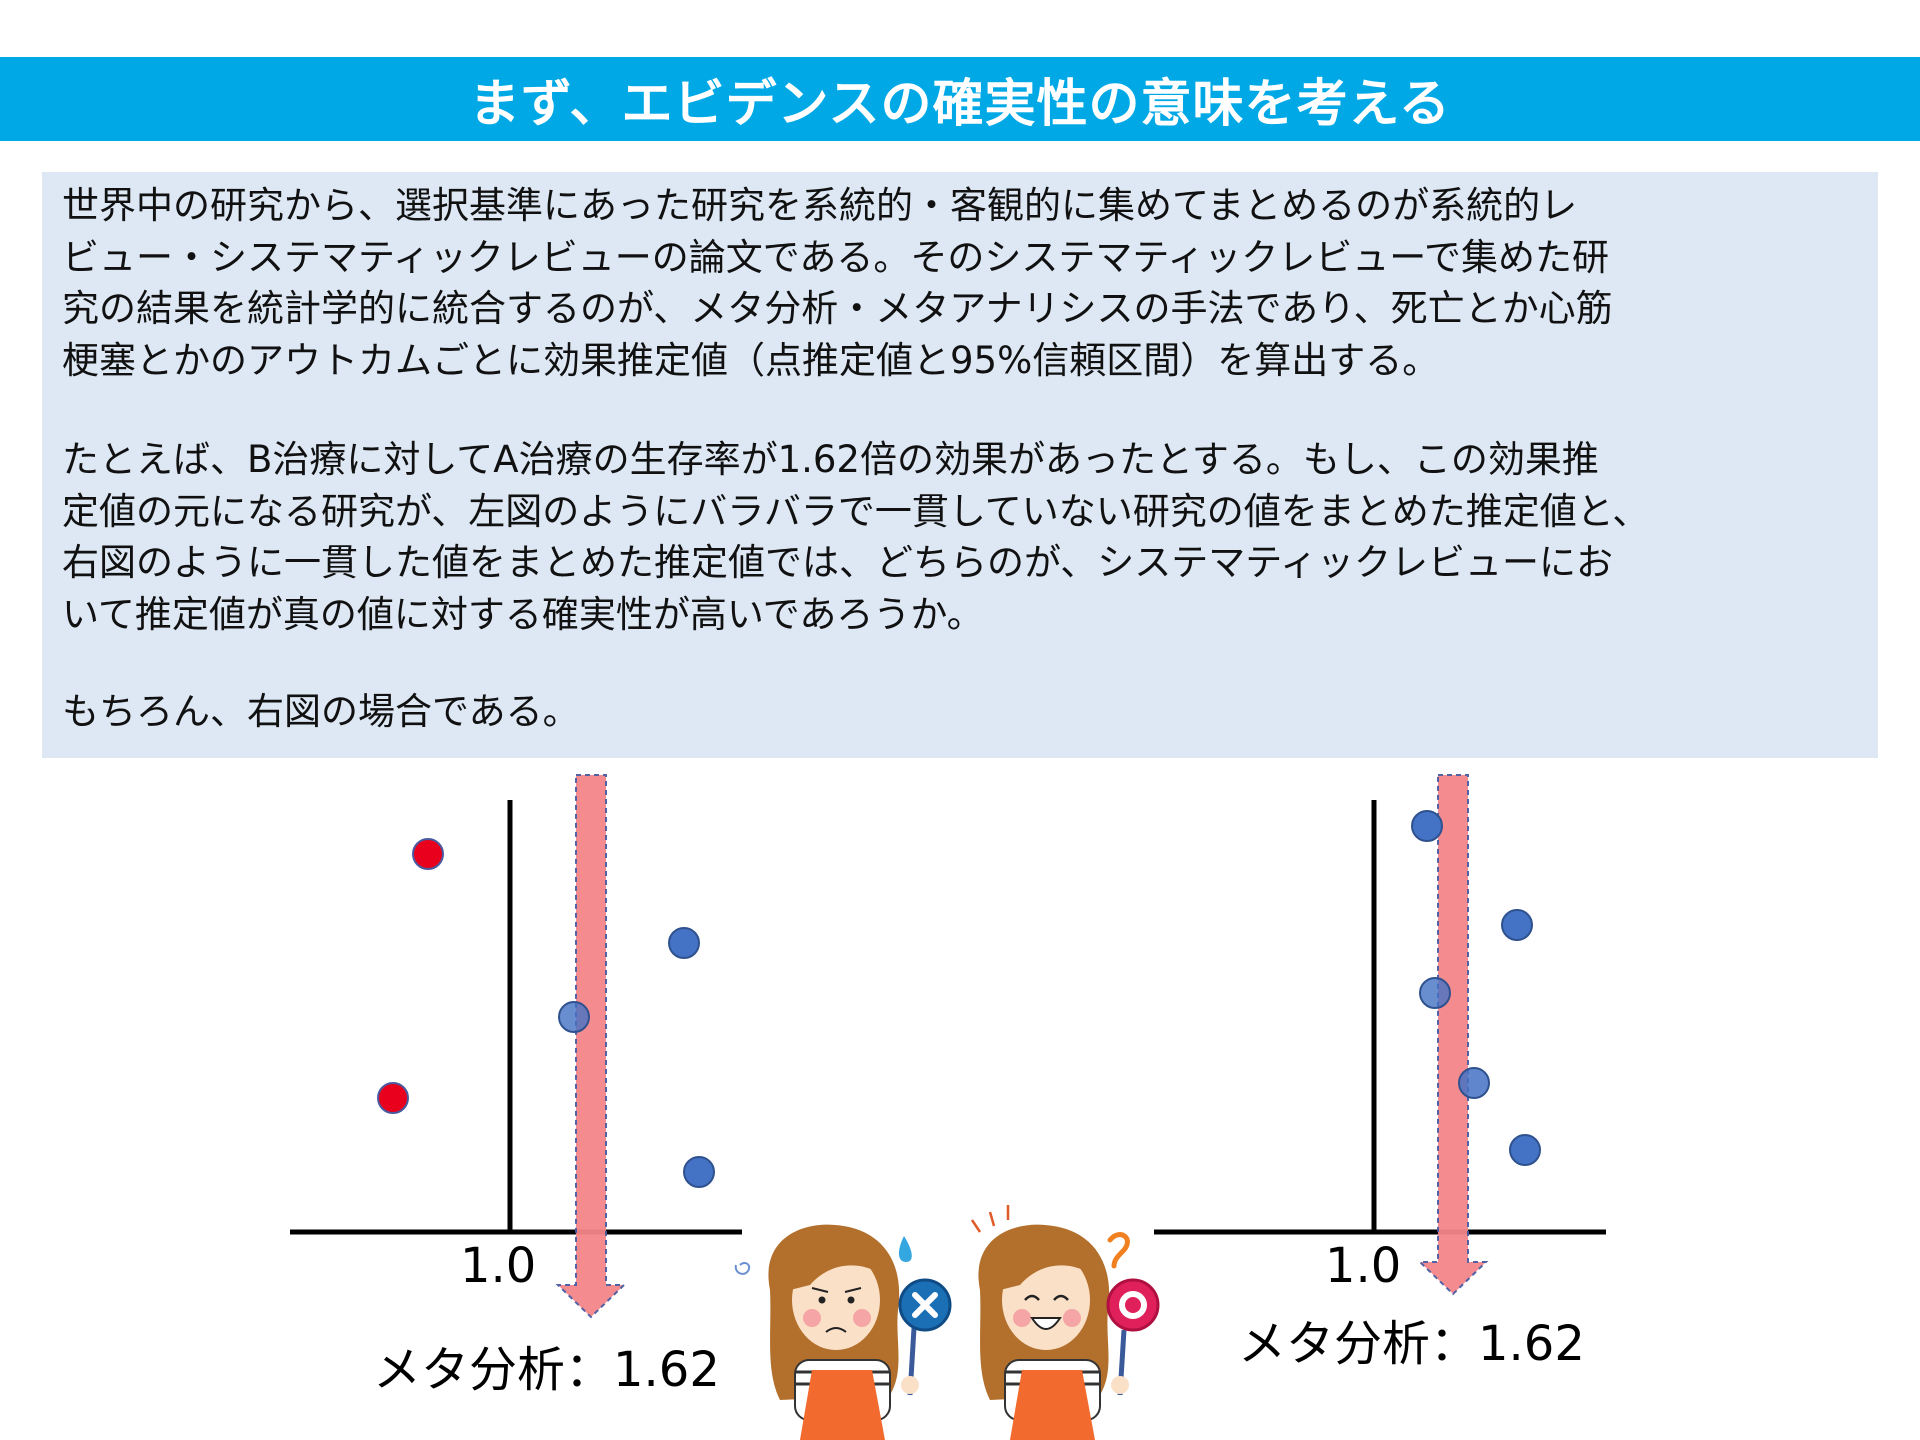  What do you see at coordinates (1363, 1266) in the screenshot?
I see `right-tick-label: 1.0` at bounding box center [1363, 1266].